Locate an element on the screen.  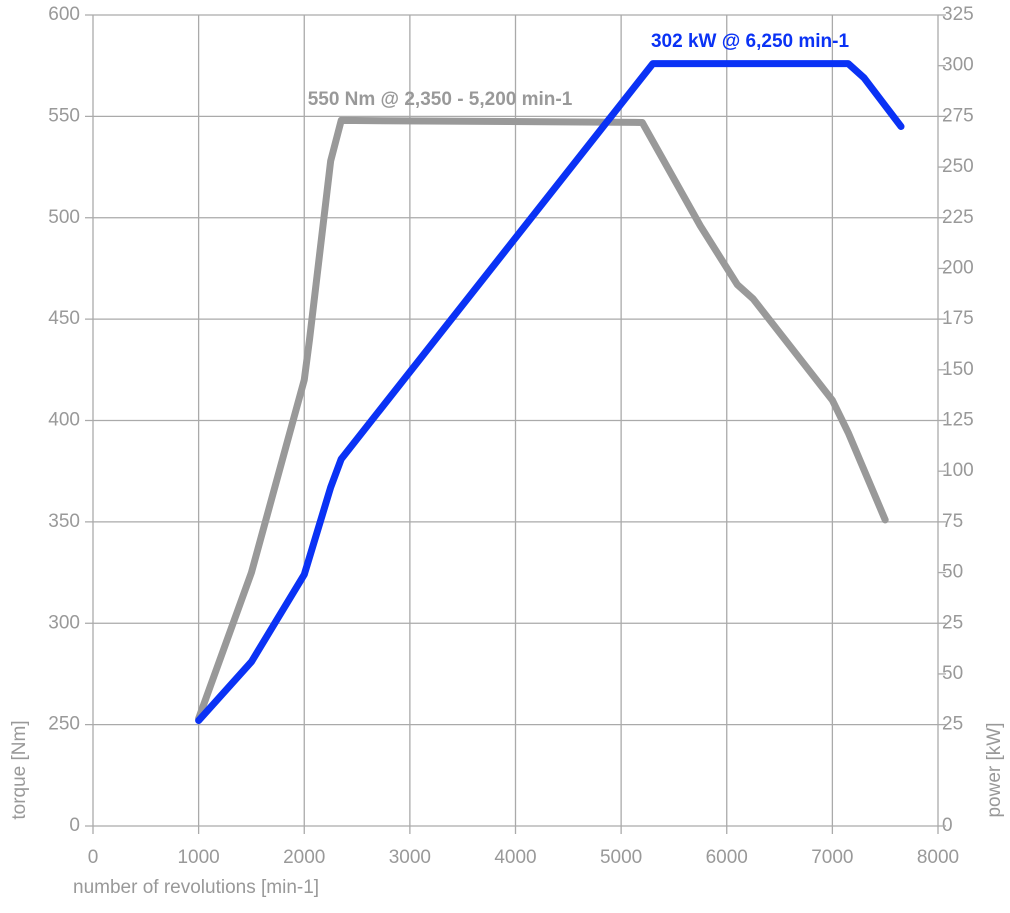
y-tick-label: 600 is located at coordinates (64, 14).